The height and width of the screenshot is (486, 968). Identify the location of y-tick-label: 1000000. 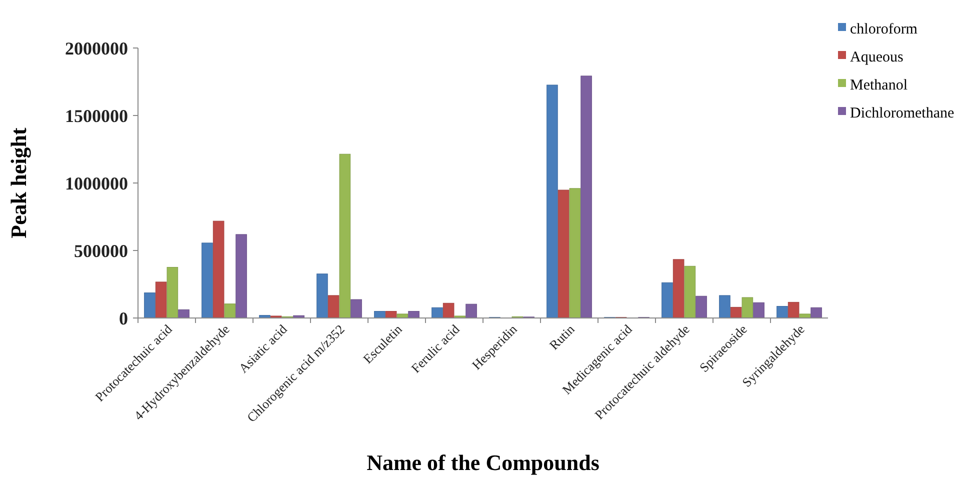
(96, 183).